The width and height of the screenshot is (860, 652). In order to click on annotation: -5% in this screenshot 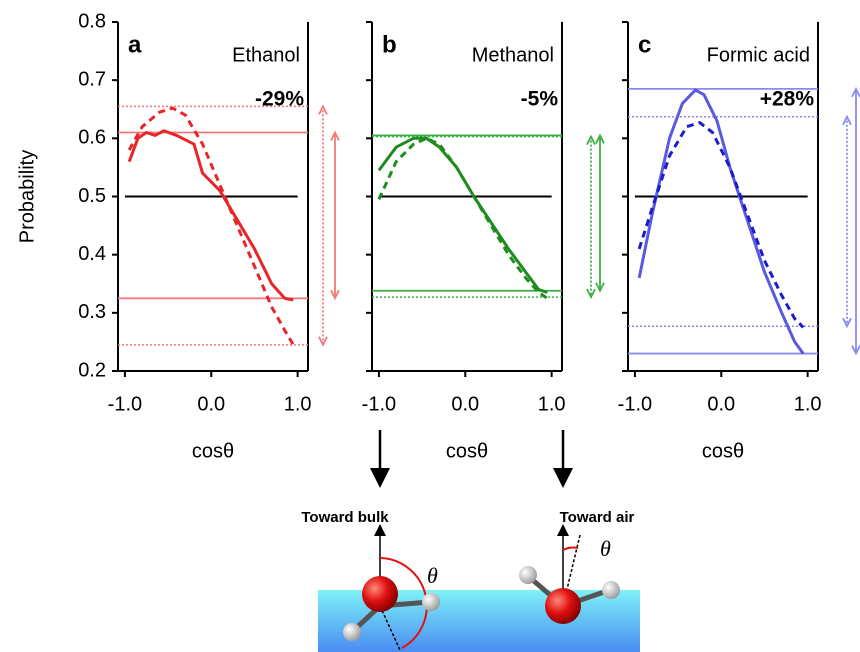, I will do `click(540, 99)`.